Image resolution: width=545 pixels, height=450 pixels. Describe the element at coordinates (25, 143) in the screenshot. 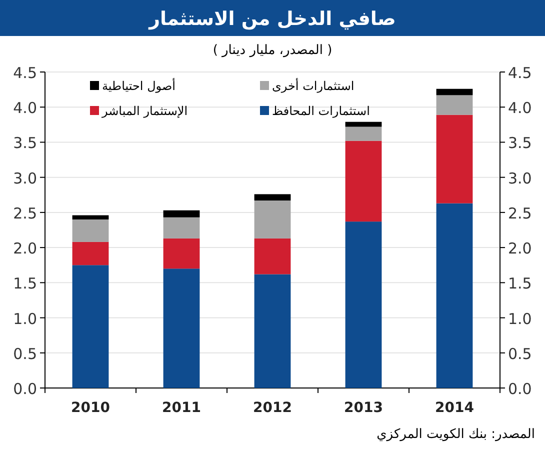

I see `y-tick-label: 3.5` at that location.